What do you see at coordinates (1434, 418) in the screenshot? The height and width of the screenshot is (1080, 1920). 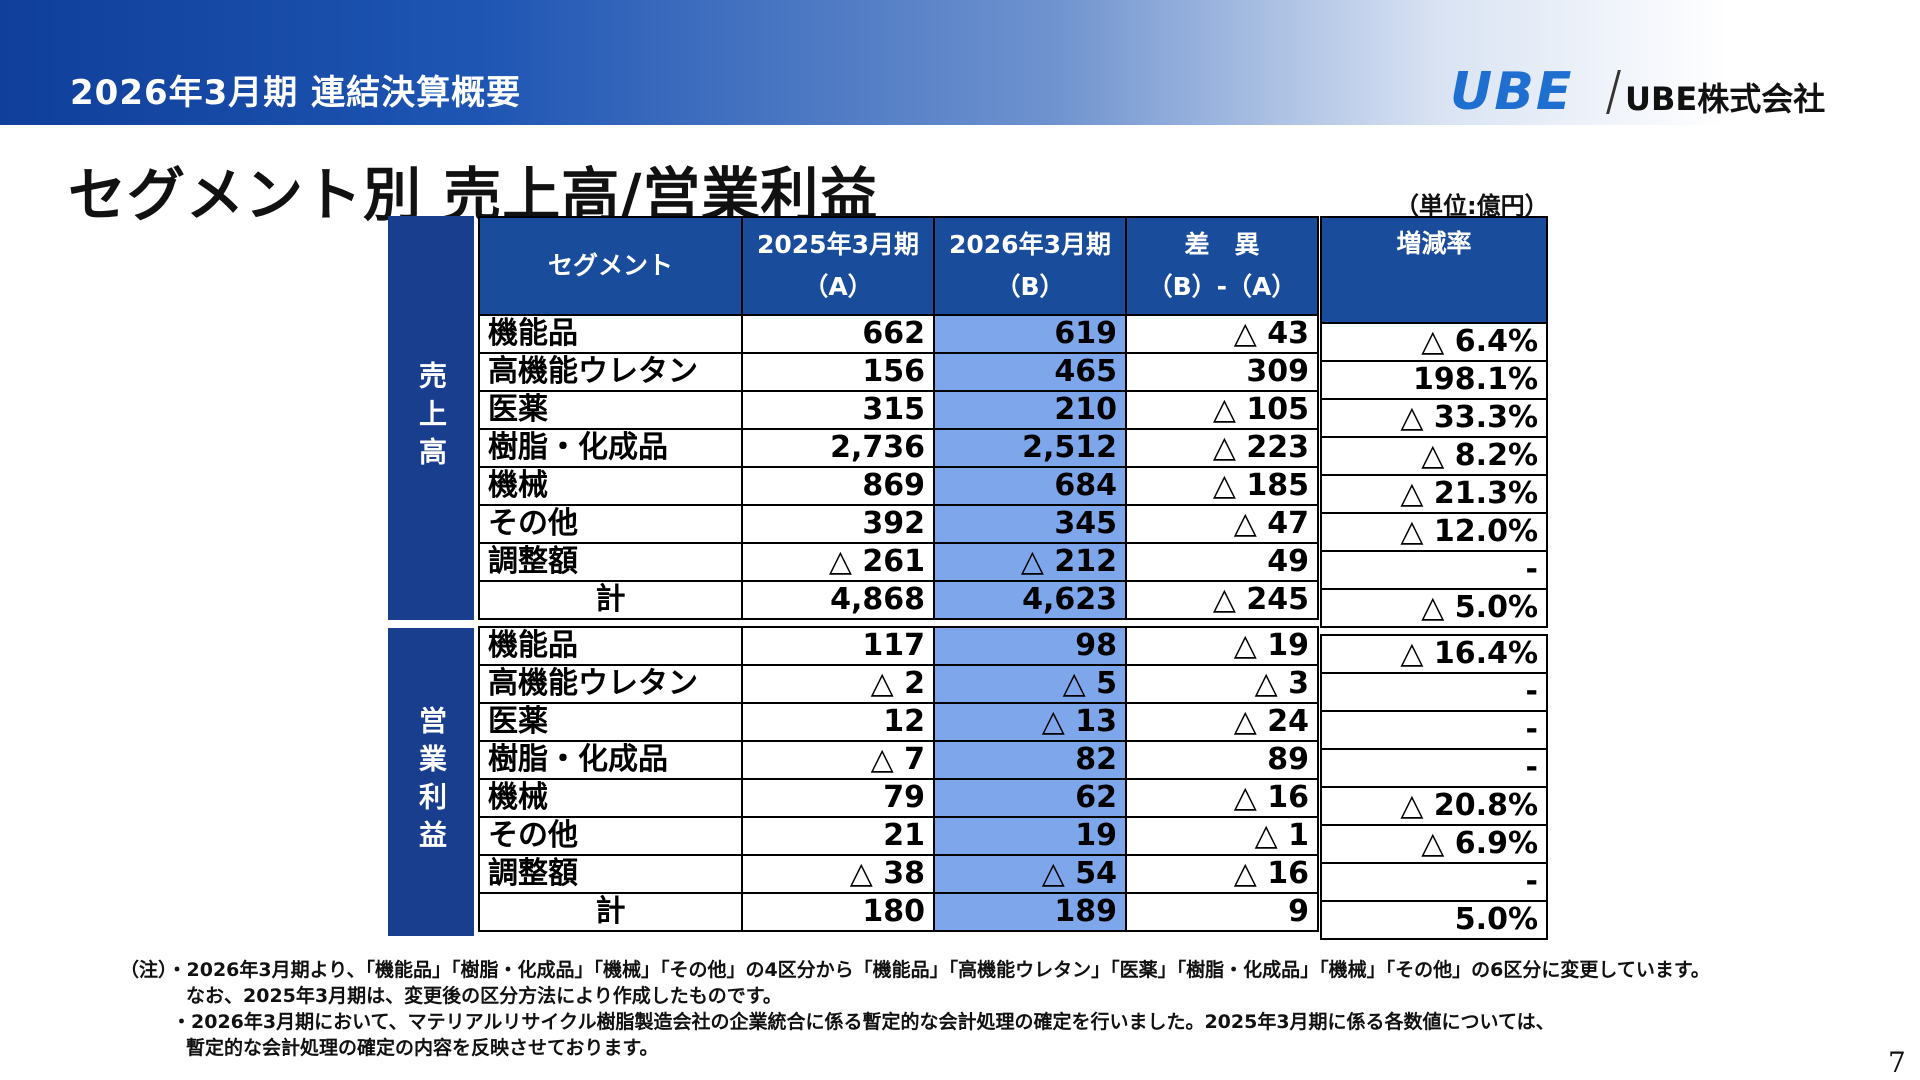 I see `rate-row: △ 33.3%` at bounding box center [1434, 418].